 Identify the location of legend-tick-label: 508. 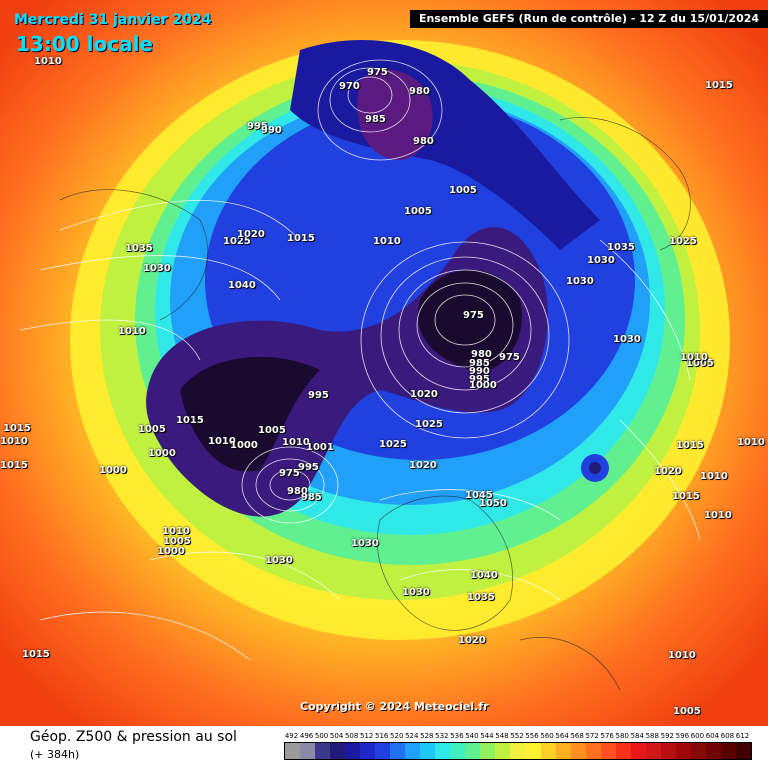
(351, 736).